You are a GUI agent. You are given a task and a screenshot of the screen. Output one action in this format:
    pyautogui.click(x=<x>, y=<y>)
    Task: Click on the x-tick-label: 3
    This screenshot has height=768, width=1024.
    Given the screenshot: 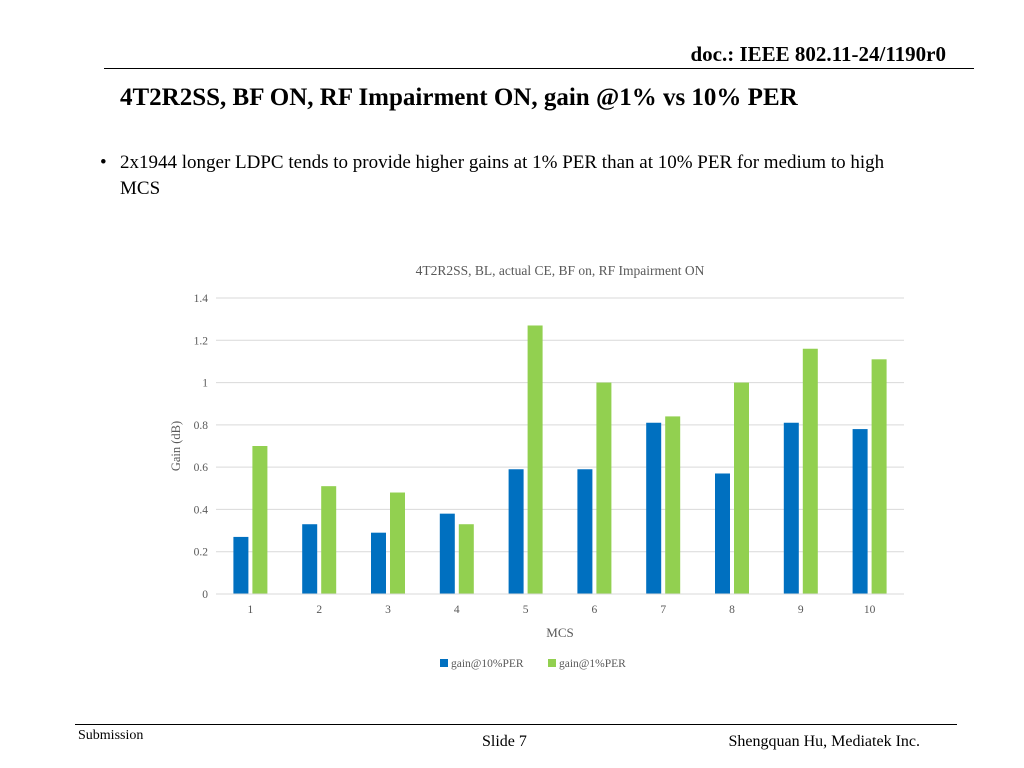 What is the action you would take?
    pyautogui.click(x=388, y=610)
    